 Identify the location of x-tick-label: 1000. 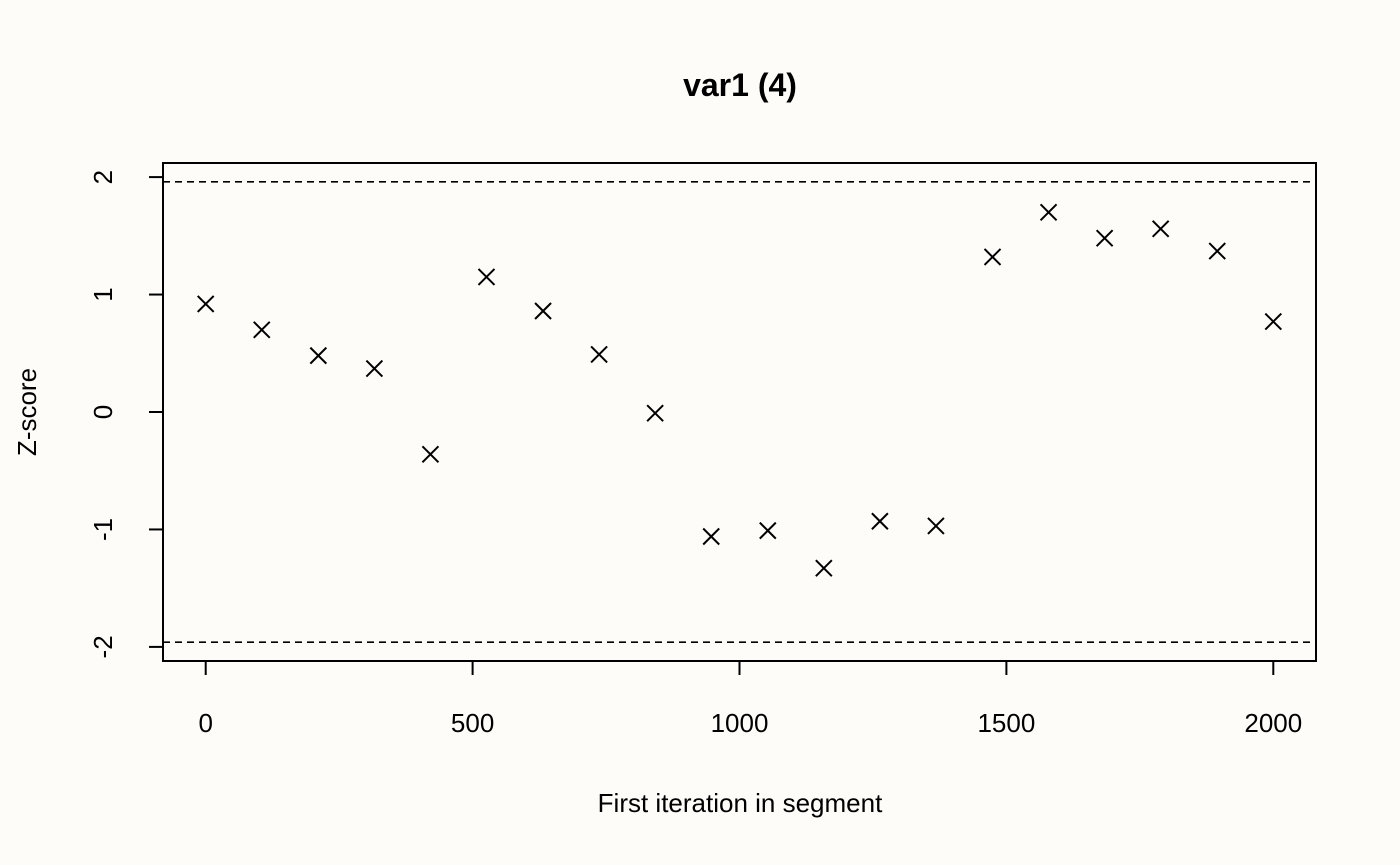
(740, 723).